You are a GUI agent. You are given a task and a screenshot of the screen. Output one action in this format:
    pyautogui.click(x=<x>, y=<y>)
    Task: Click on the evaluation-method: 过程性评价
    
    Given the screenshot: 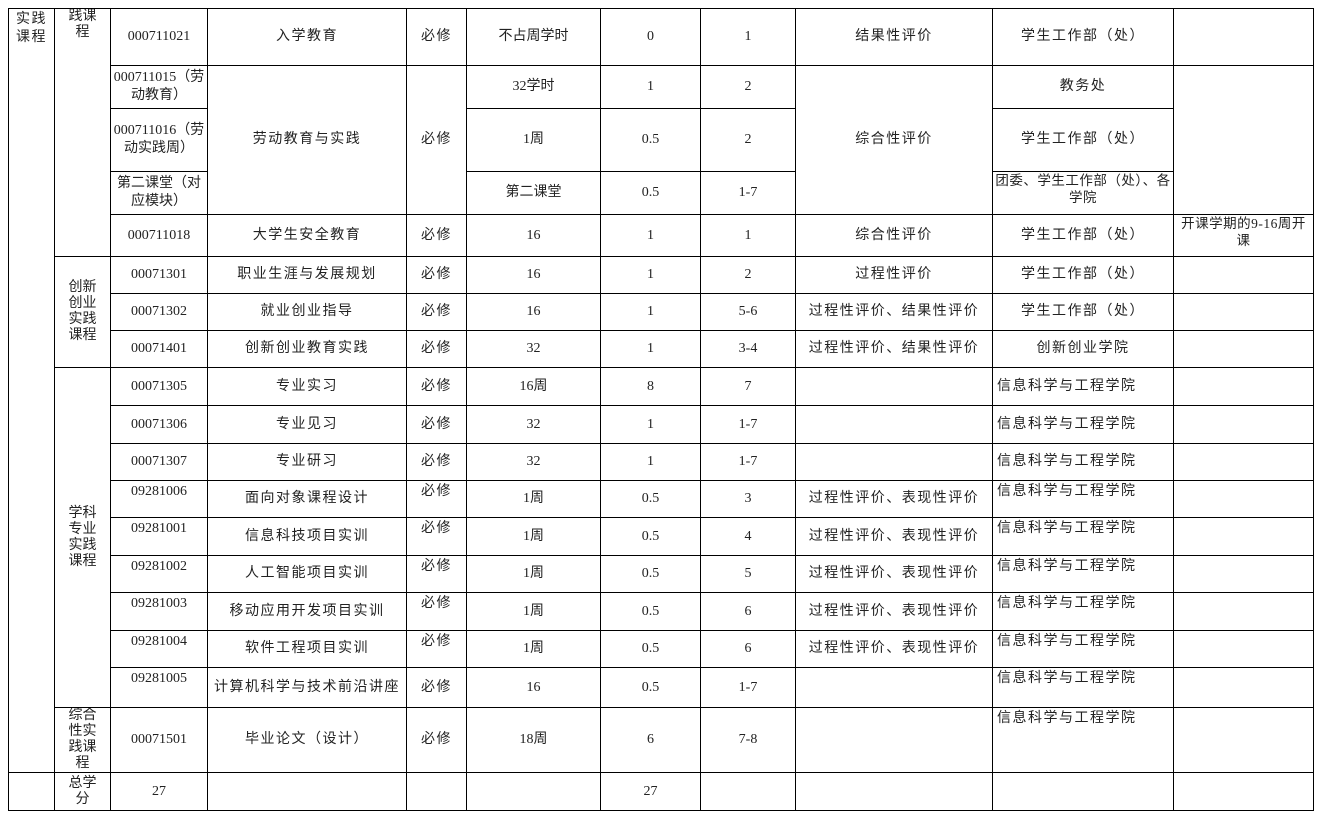 What is the action you would take?
    pyautogui.click(x=894, y=275)
    